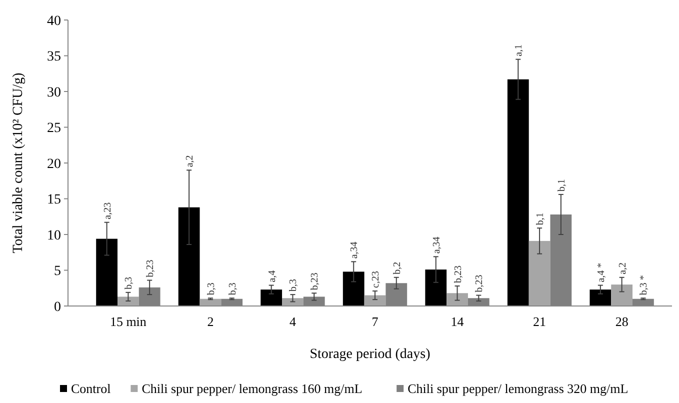 This screenshot has width=679, height=403. I want to click on annotation: a,1, so click(519, 50).